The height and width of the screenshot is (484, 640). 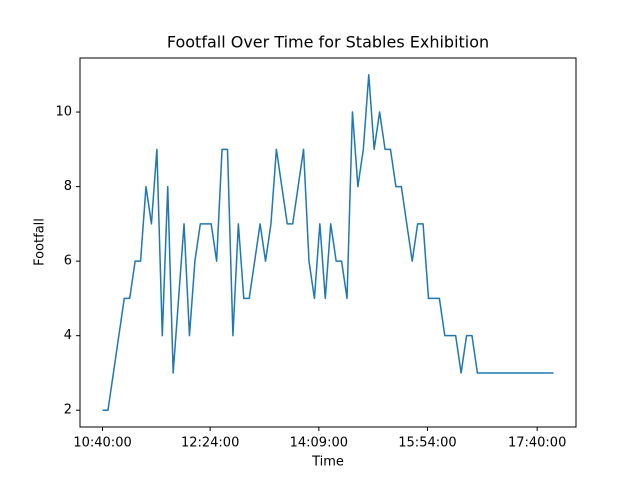 I want to click on x-tick-label: 14:09:00, so click(x=319, y=443).